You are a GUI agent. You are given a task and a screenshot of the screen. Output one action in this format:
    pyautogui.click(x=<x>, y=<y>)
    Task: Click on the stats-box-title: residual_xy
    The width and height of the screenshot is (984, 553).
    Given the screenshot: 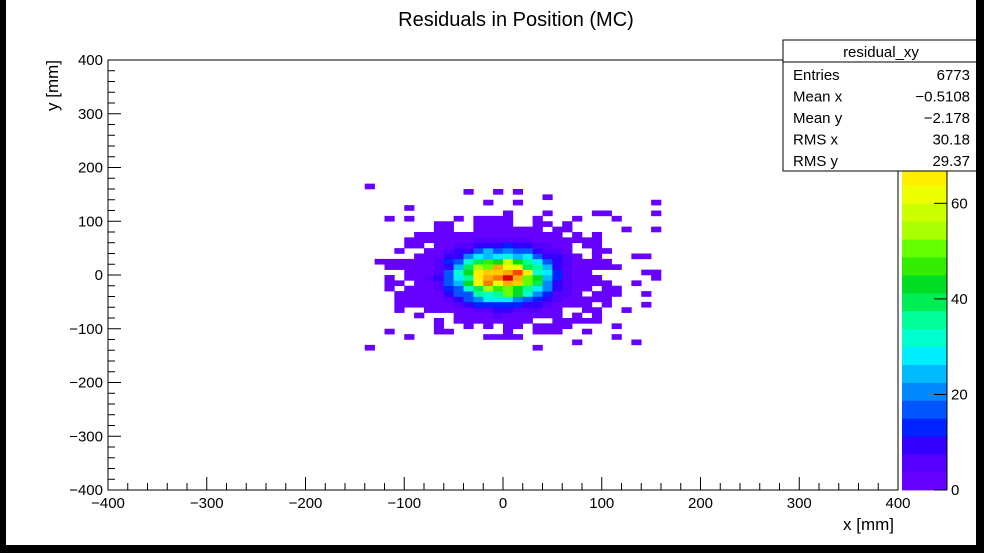 What is the action you would take?
    pyautogui.click(x=881, y=52)
    